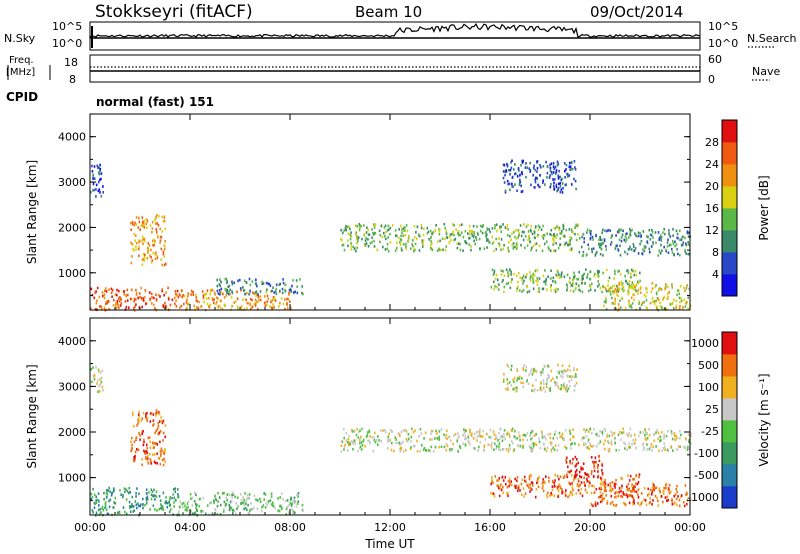 The width and height of the screenshot is (800, 554). I want to click on cpid-value: normal (fast) 151, so click(155, 102).